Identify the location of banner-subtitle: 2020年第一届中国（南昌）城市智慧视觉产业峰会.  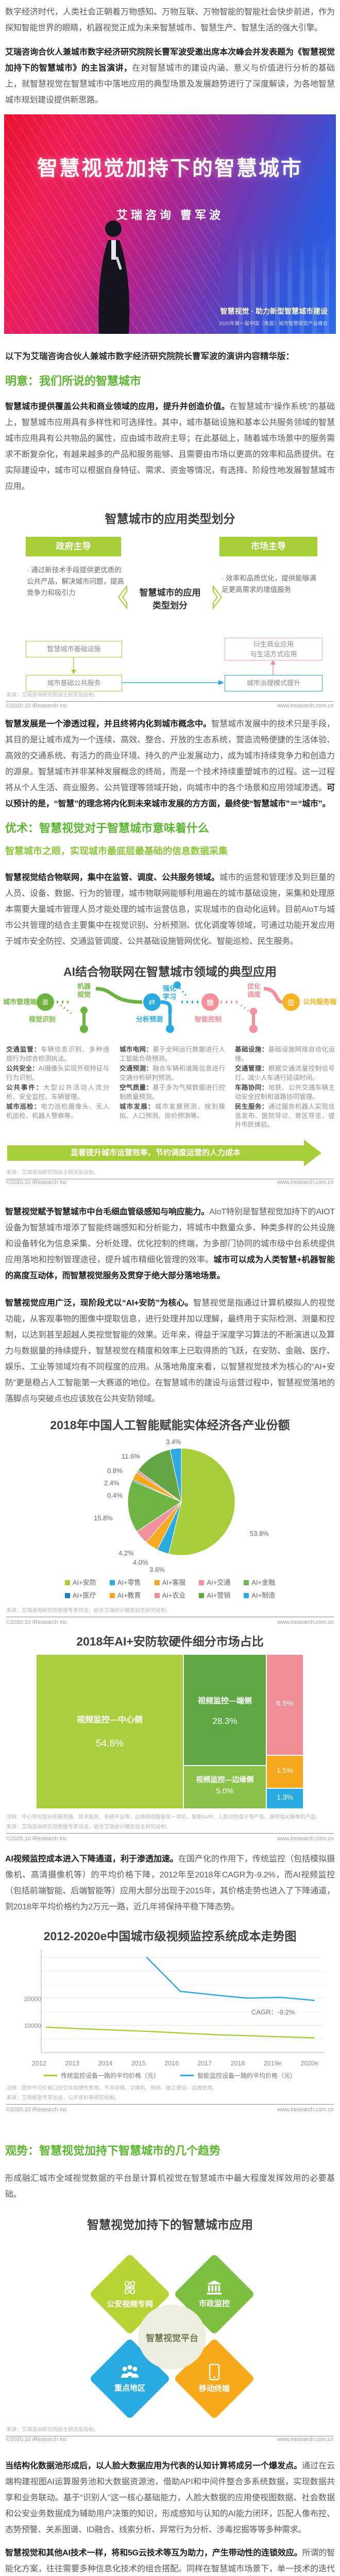
(273, 324).